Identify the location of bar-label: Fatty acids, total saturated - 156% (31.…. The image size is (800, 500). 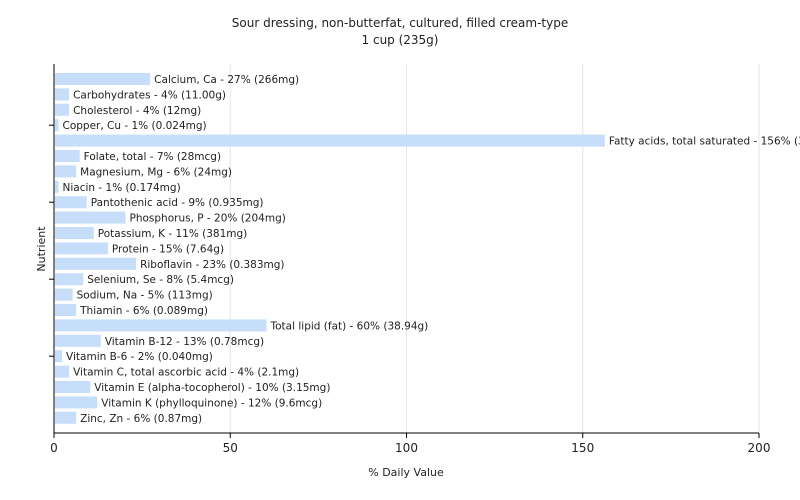
(704, 142).